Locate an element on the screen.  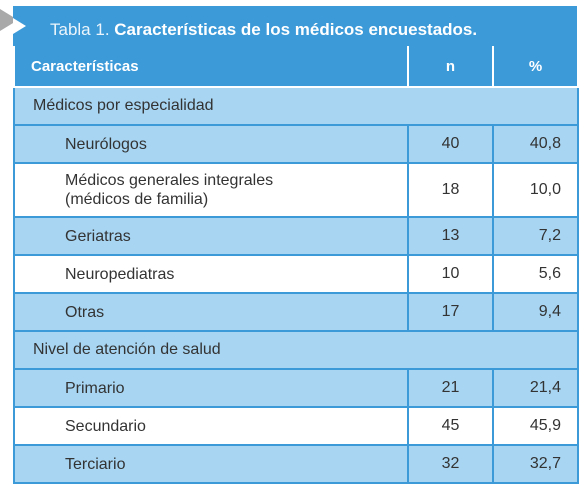
row-label-line: Neuropediatras is located at coordinates (120, 274).